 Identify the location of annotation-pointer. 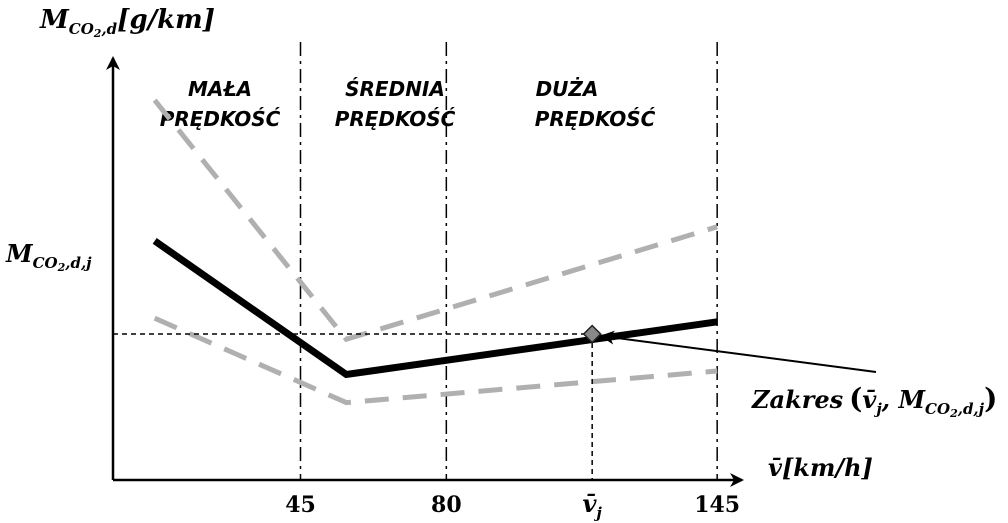
(738, 351).